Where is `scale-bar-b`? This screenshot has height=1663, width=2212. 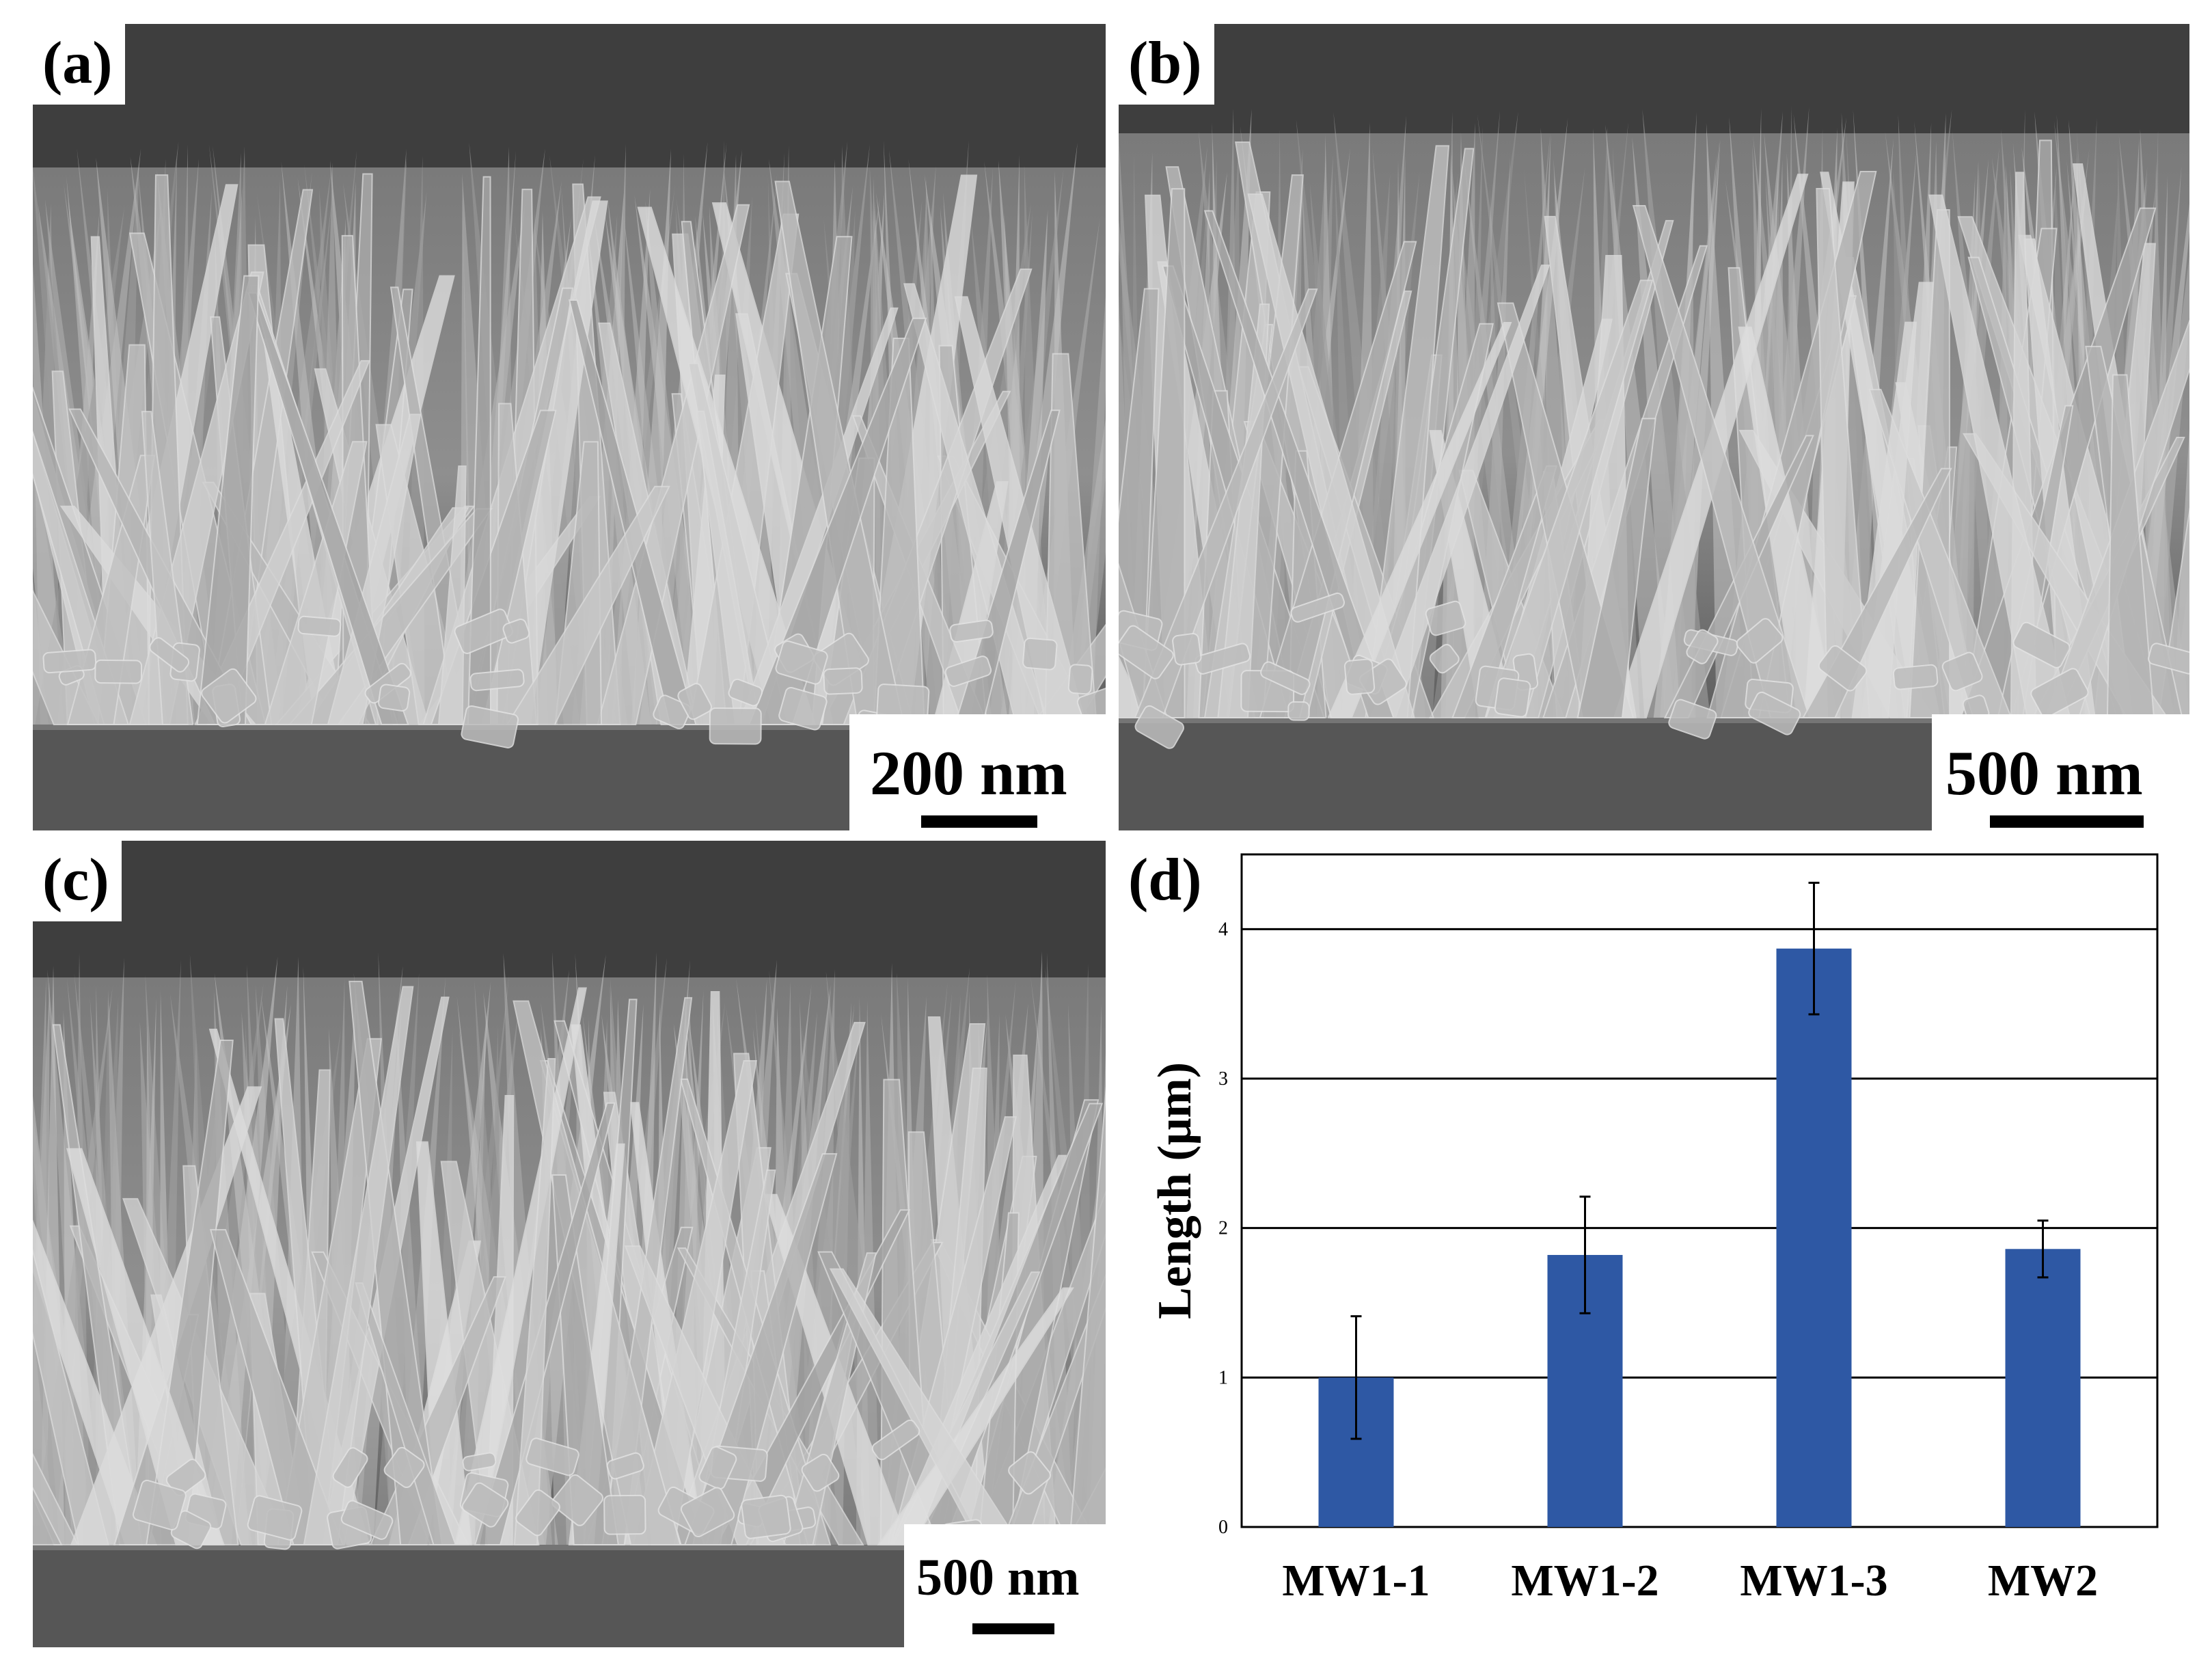 scale-bar-b is located at coordinates (2067, 821).